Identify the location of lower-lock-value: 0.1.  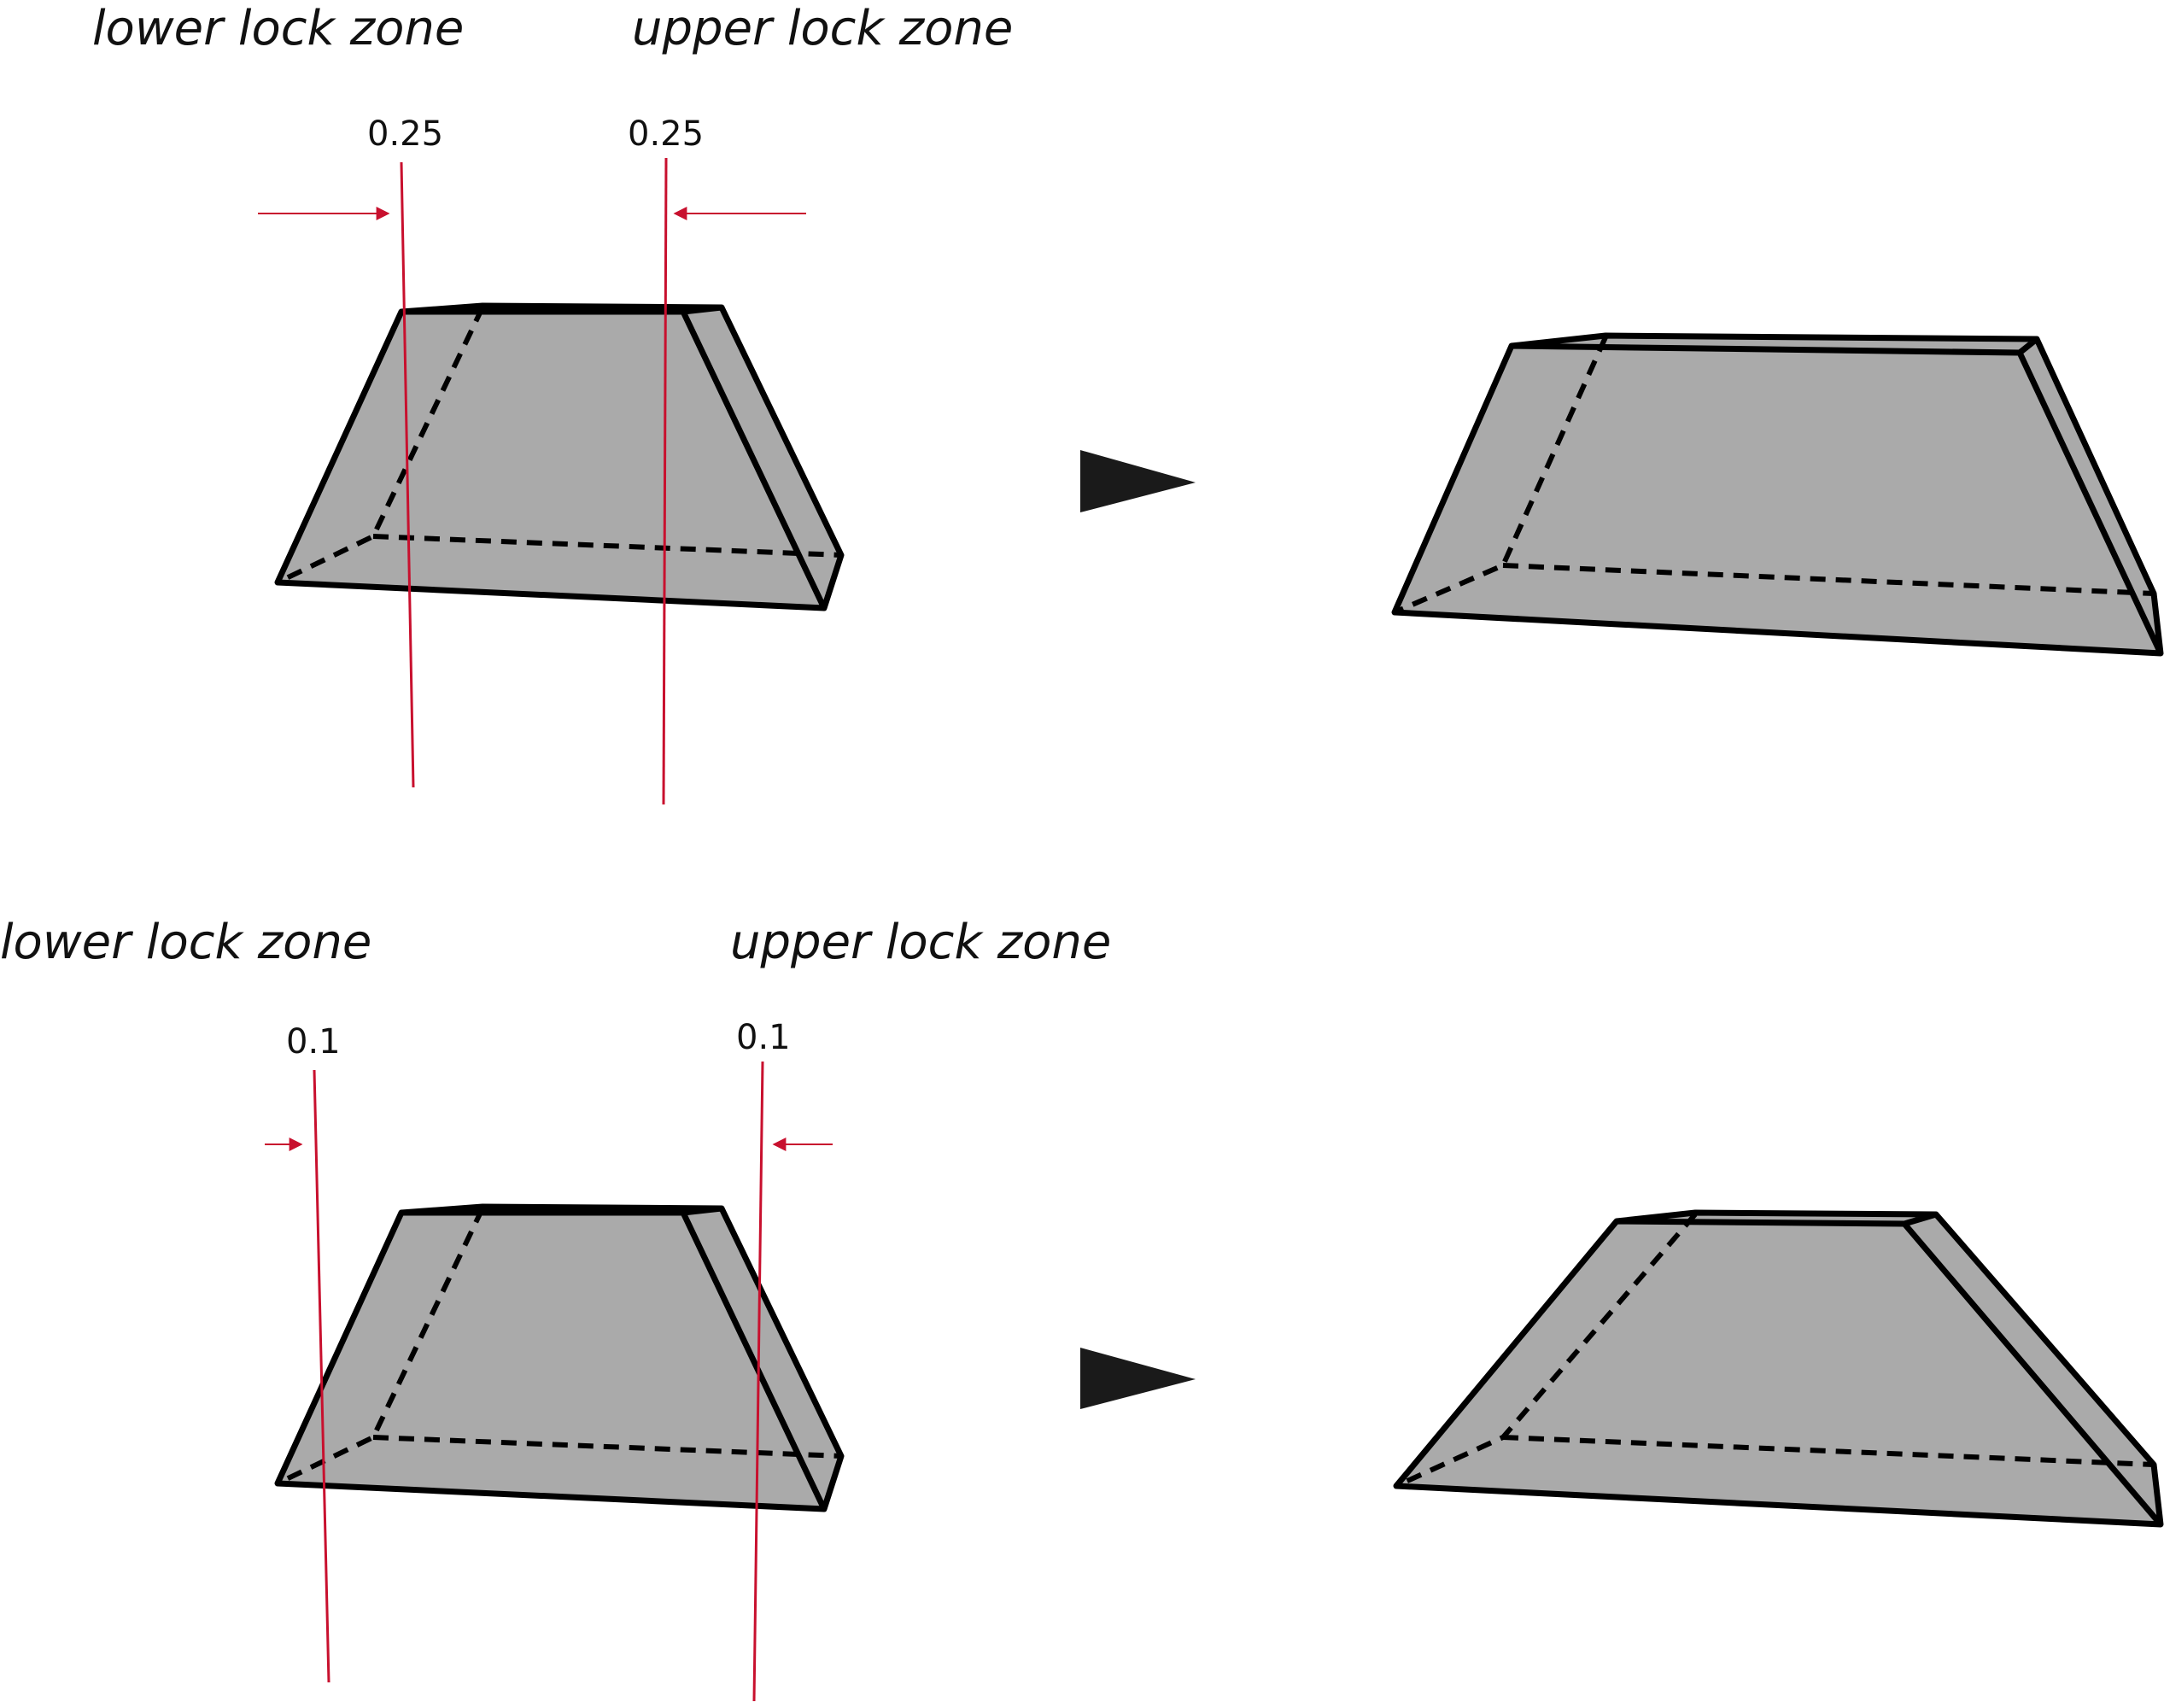
(313, 1042).